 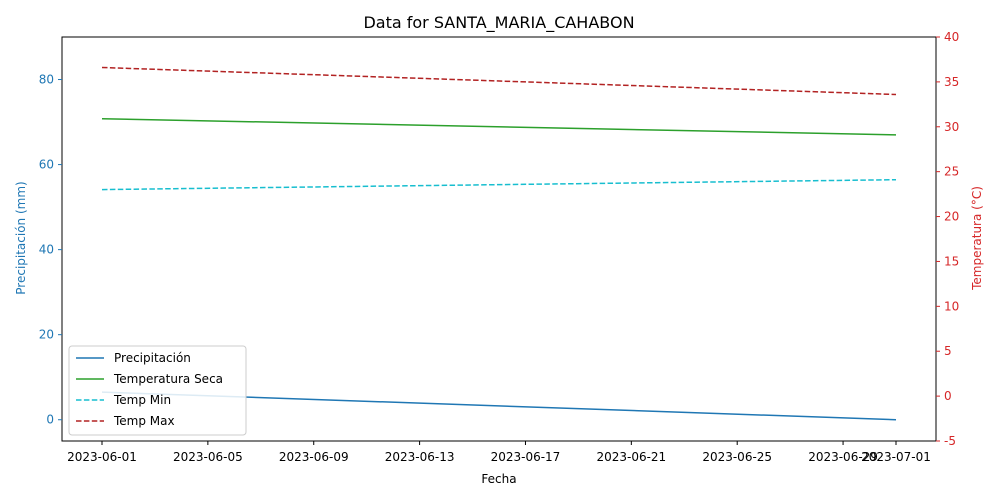 What do you see at coordinates (46, 250) in the screenshot?
I see `y-left-tick-label: 40` at bounding box center [46, 250].